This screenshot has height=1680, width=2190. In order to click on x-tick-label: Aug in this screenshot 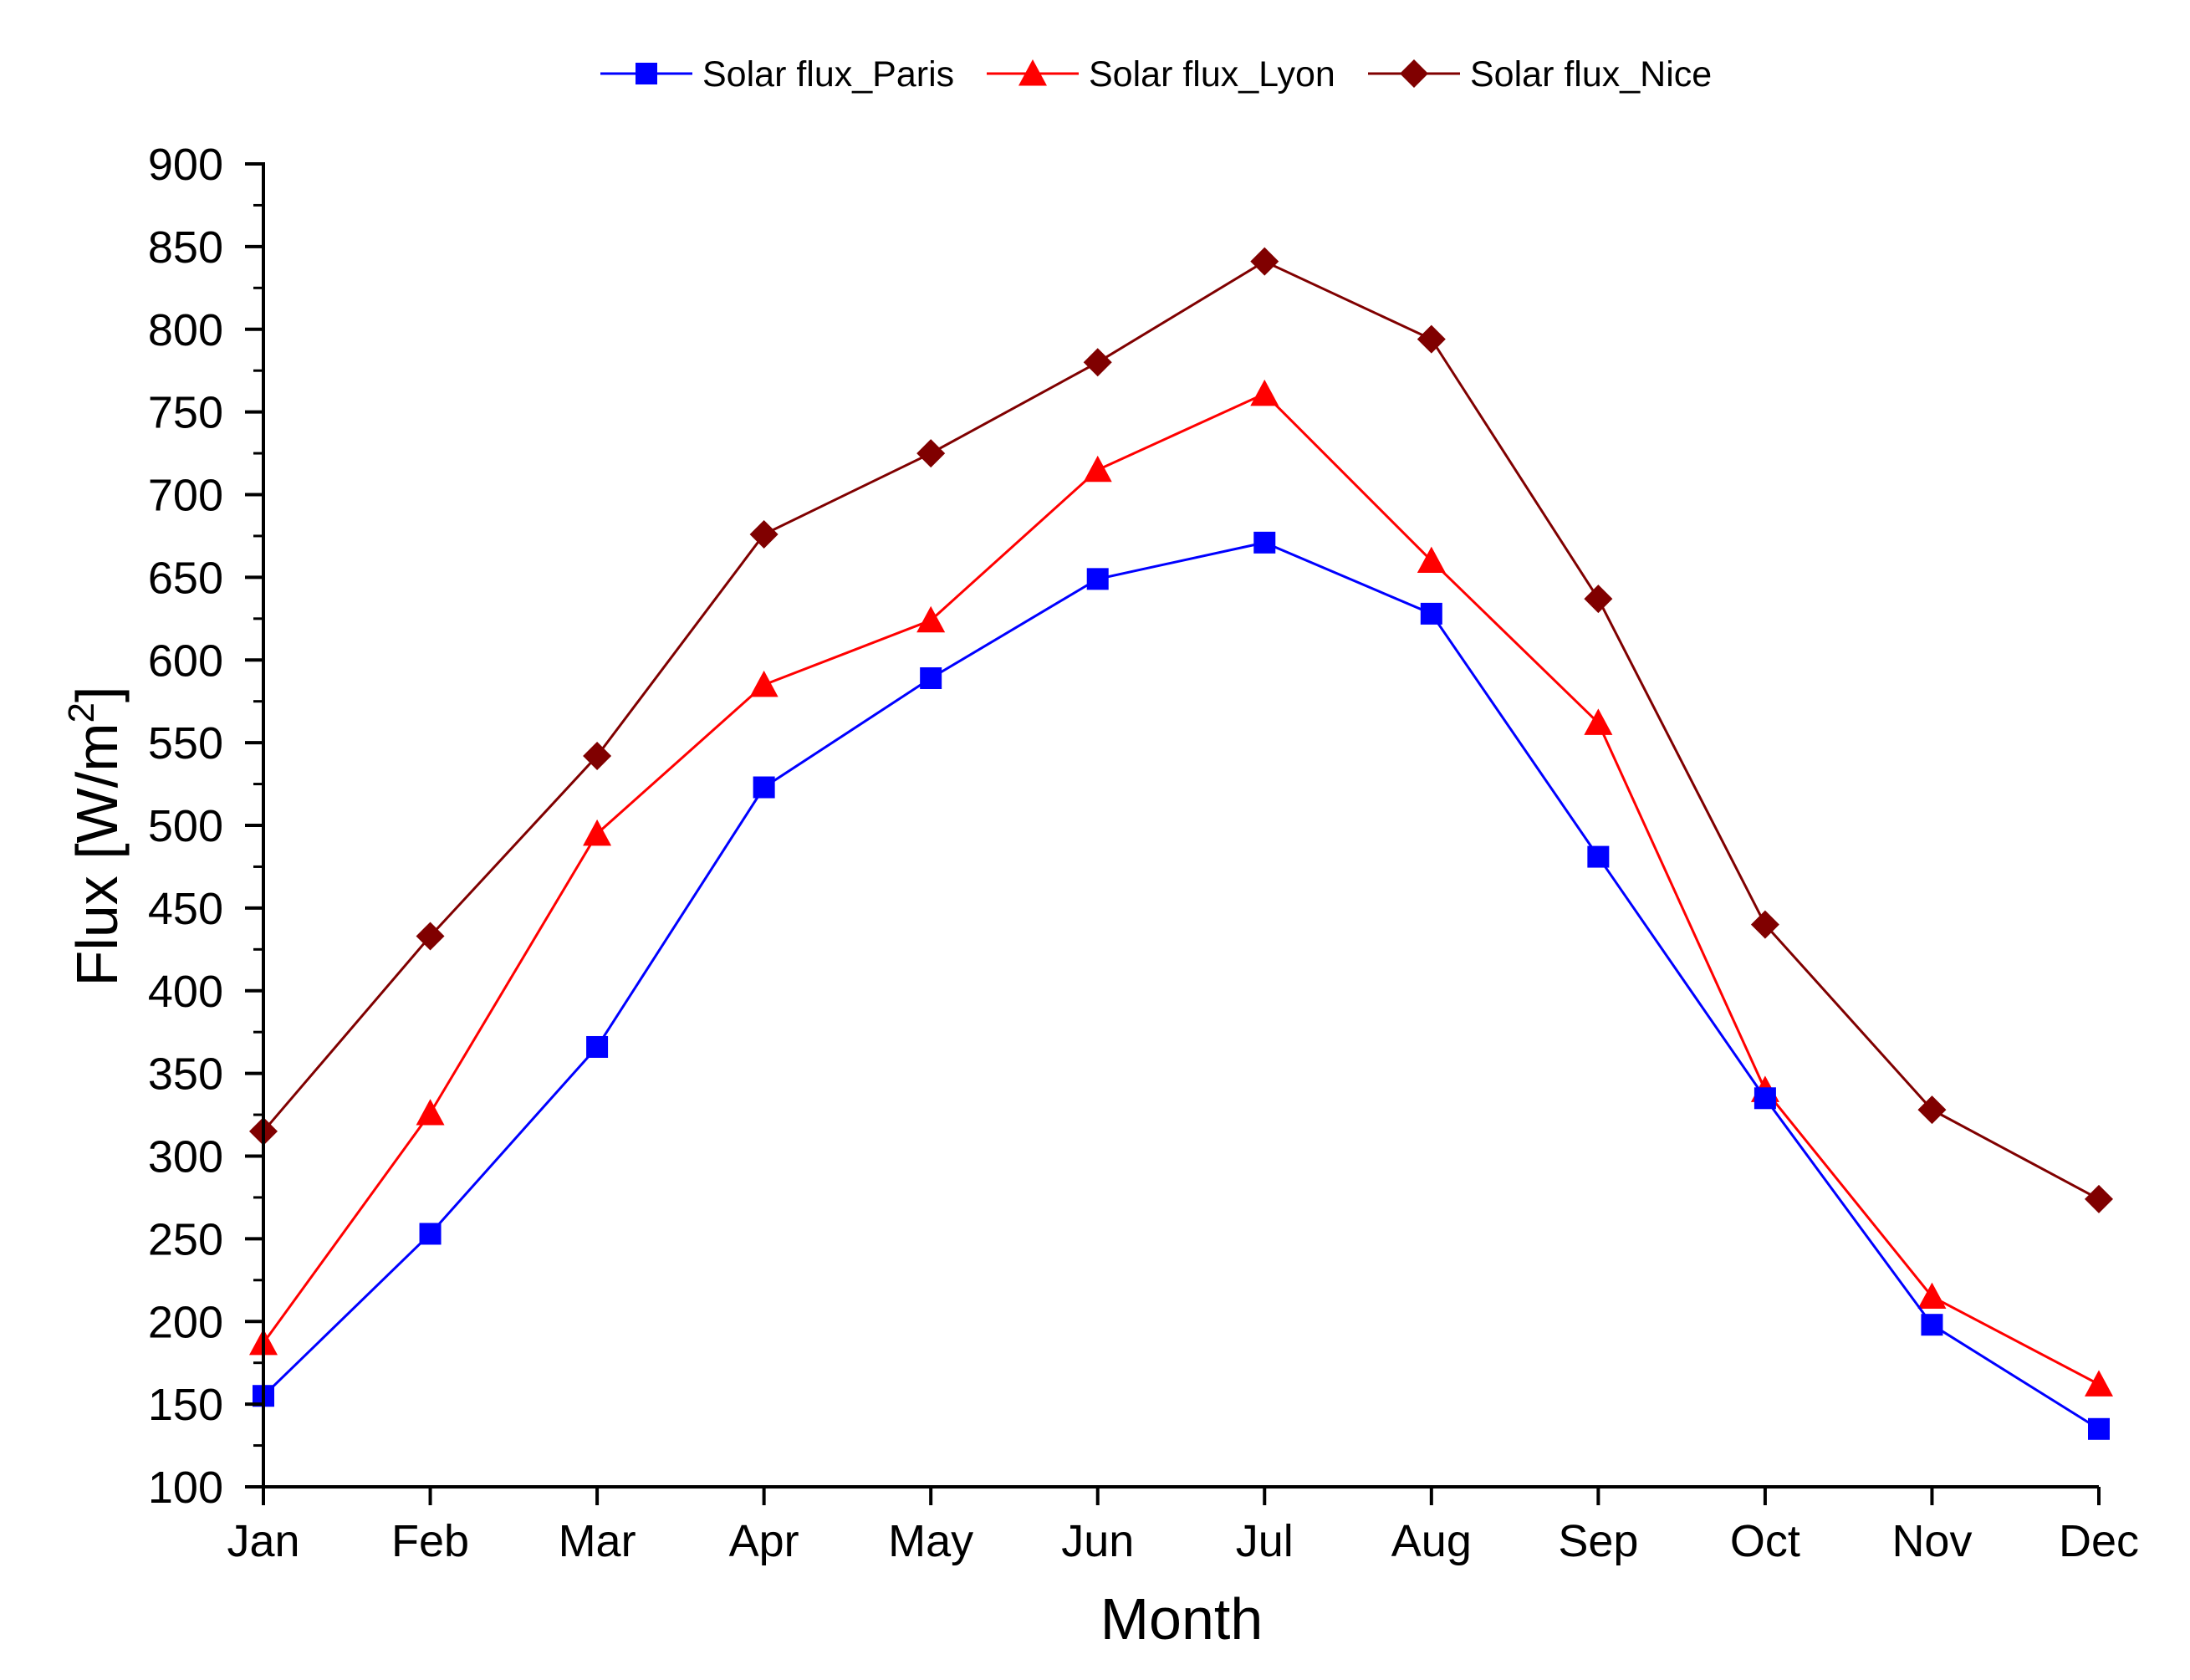, I will do `click(1431, 1541)`.